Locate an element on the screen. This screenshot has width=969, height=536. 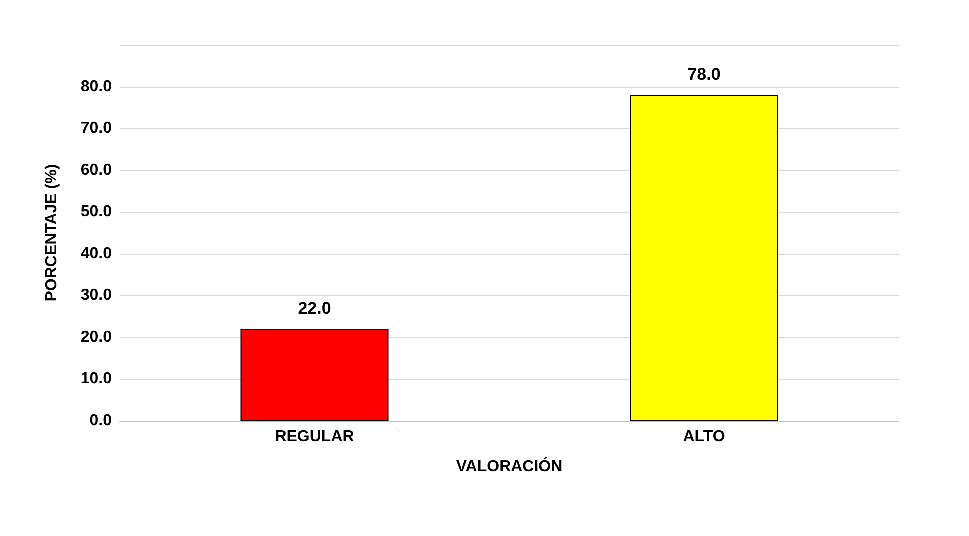
y-tick-label: 0.0 is located at coordinates (101, 421).